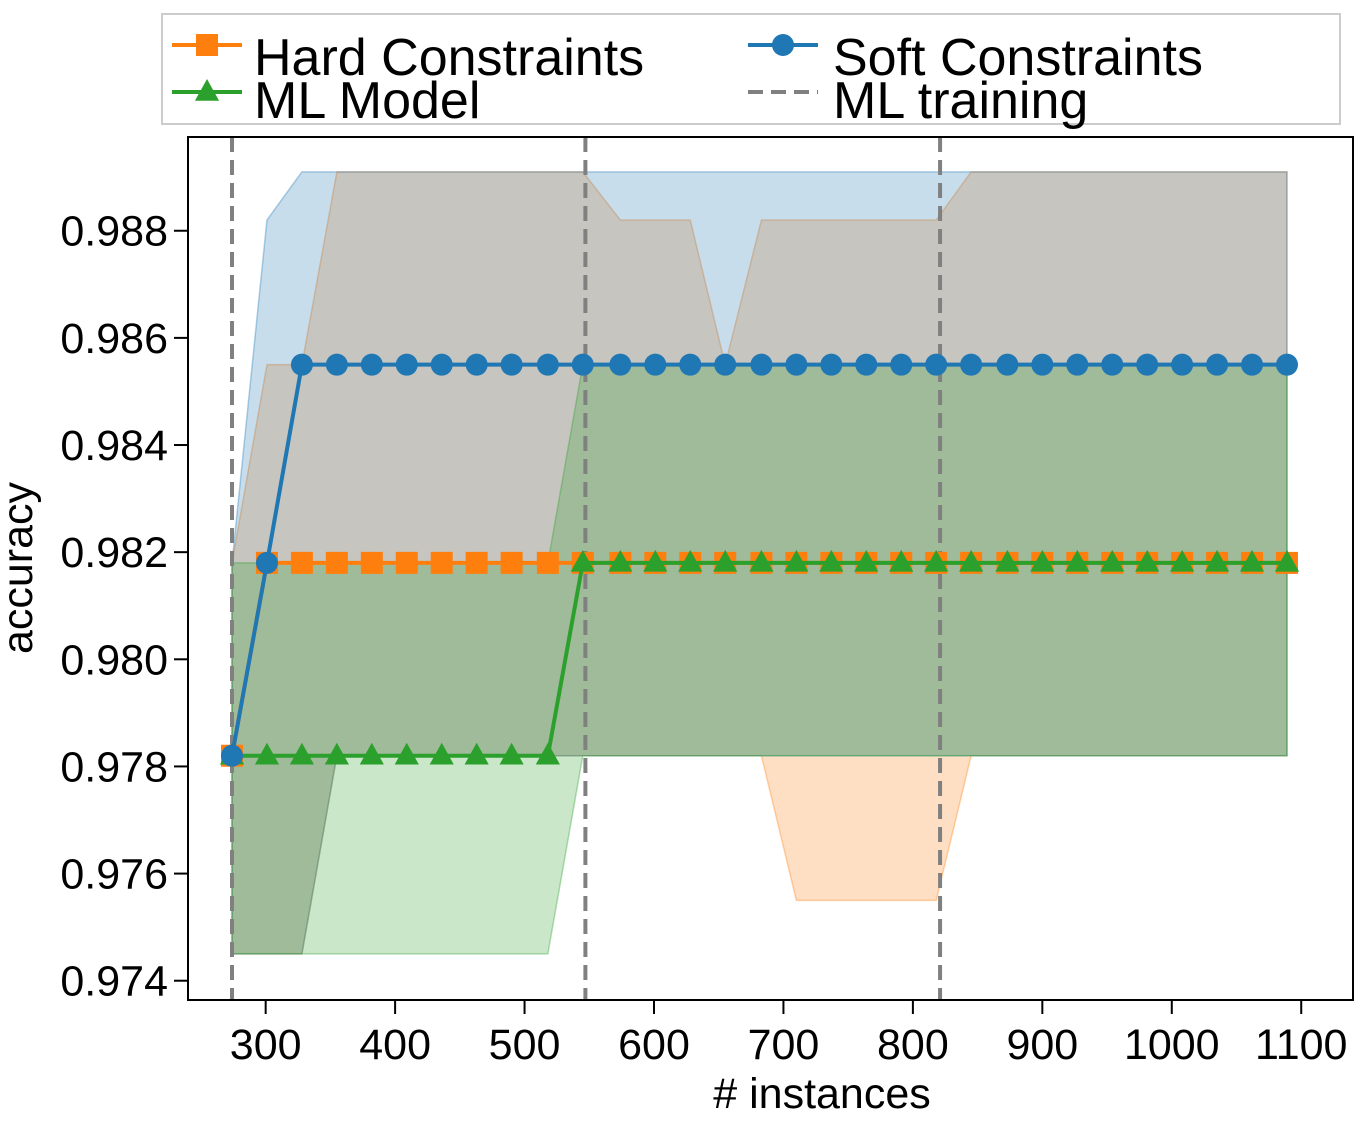  Describe the element at coordinates (114, 232) in the screenshot. I see `y-tick-label: 0.988` at that location.